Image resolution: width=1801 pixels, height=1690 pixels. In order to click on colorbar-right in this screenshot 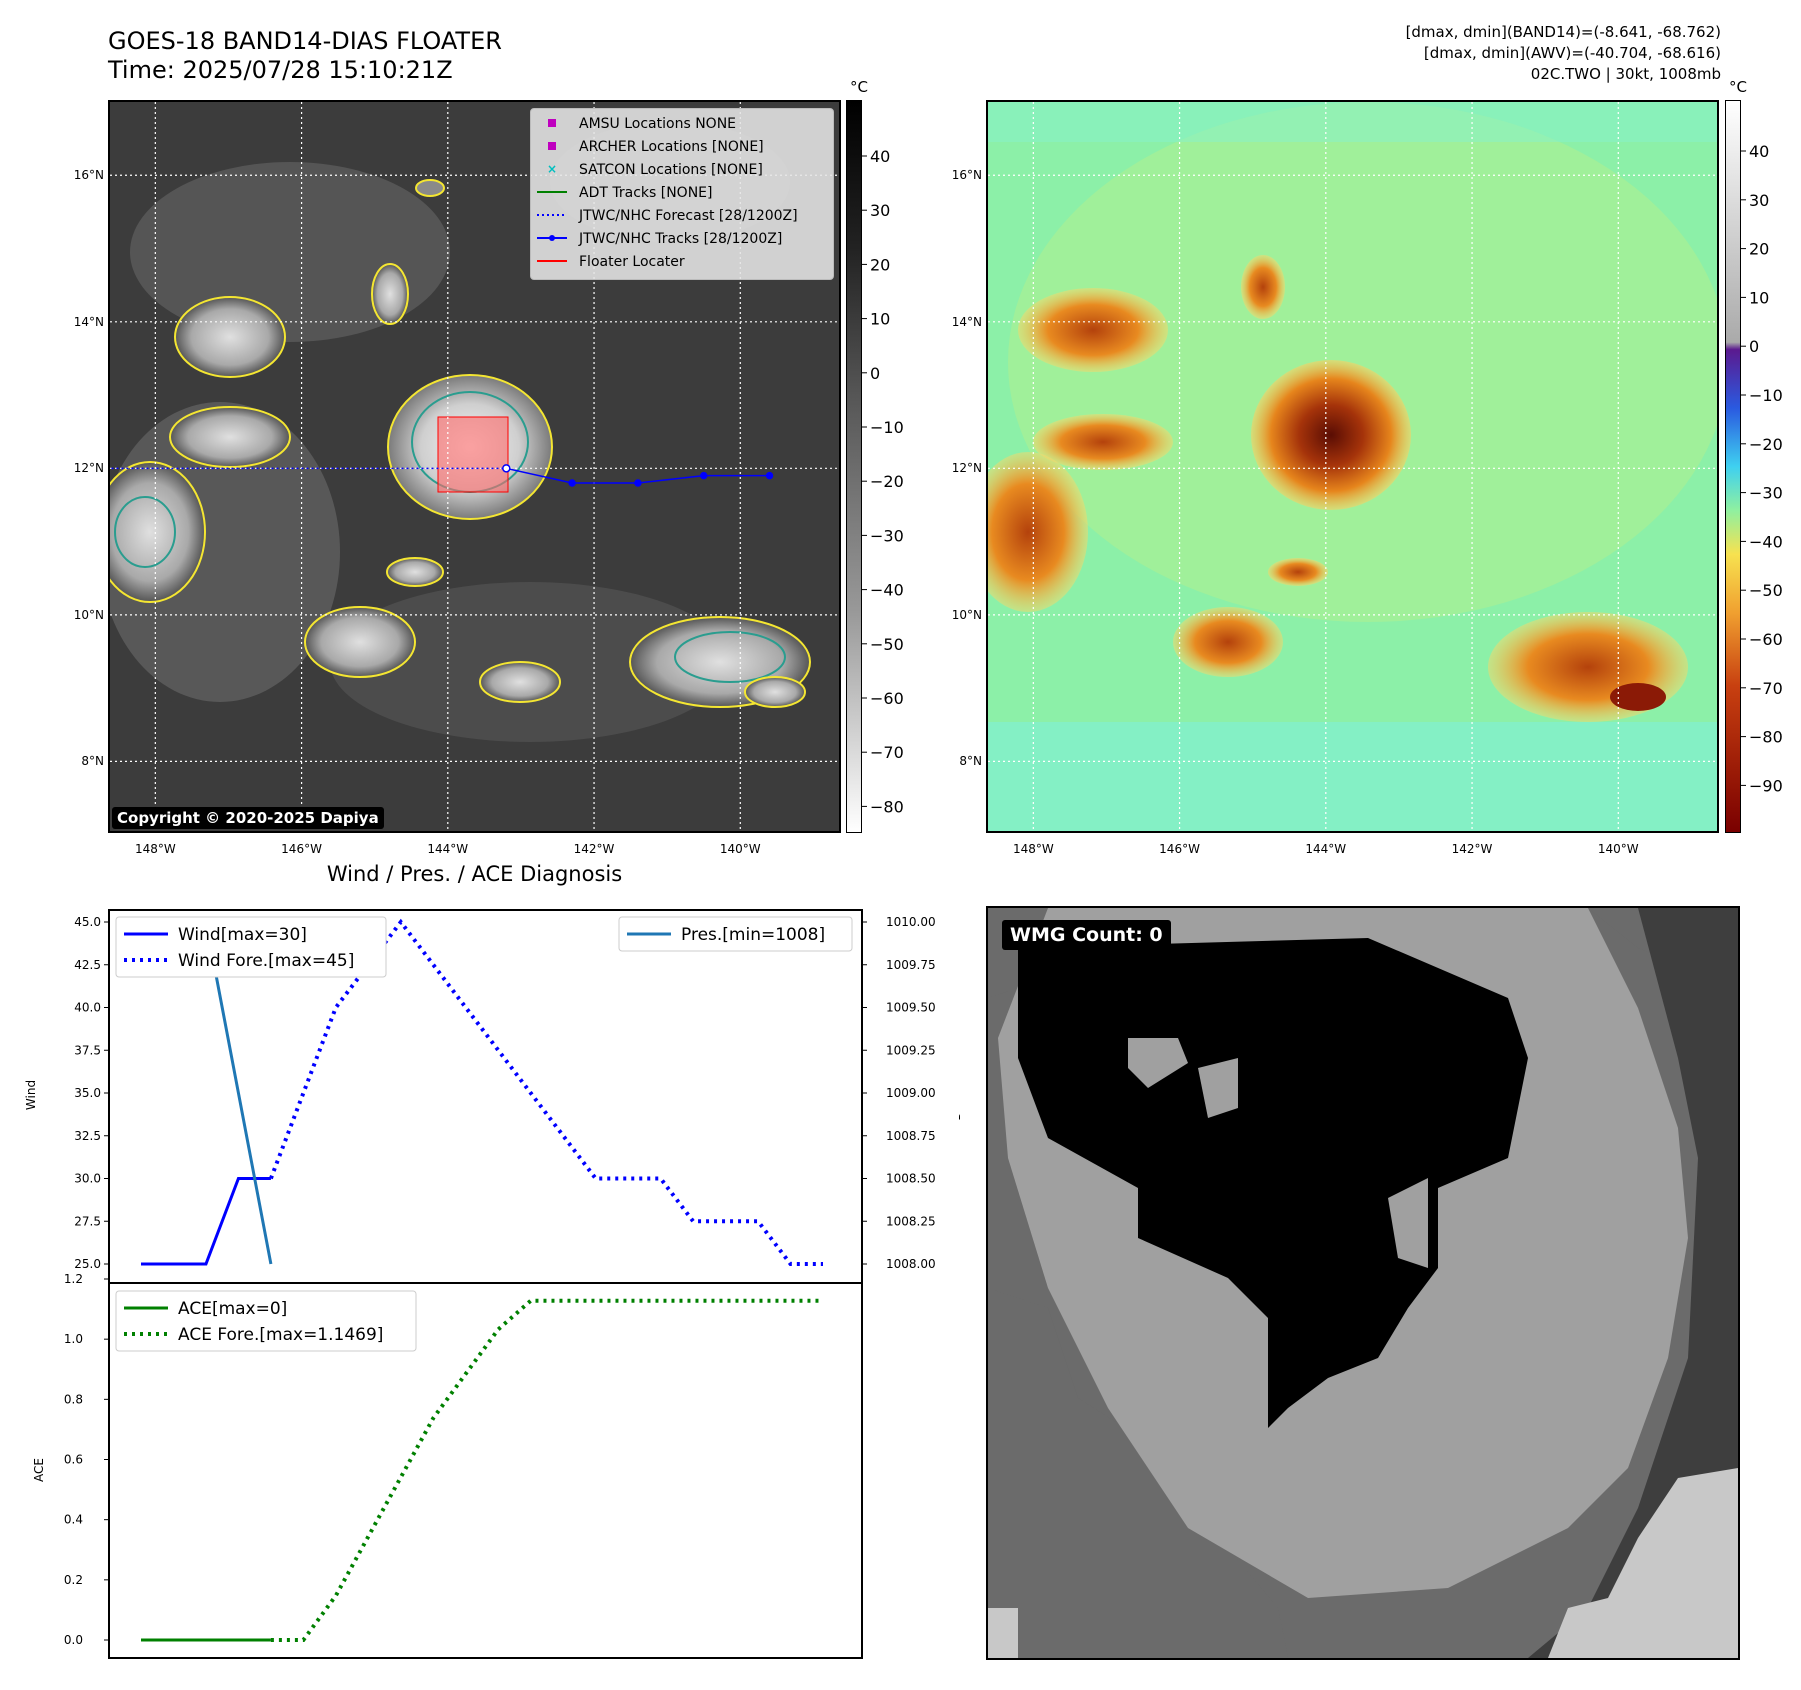, I will do `click(1733, 466)`.